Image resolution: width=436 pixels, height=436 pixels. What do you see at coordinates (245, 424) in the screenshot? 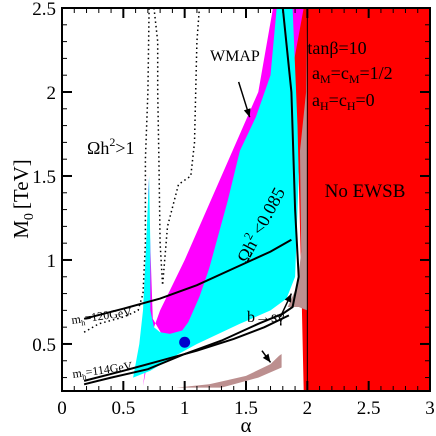
I see `x-axis-title: α` at bounding box center [245, 424].